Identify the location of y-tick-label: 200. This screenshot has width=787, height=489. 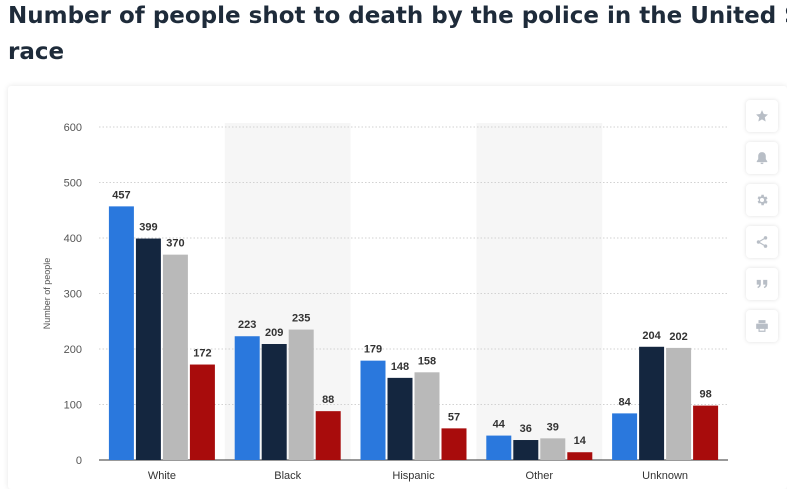
(73, 350).